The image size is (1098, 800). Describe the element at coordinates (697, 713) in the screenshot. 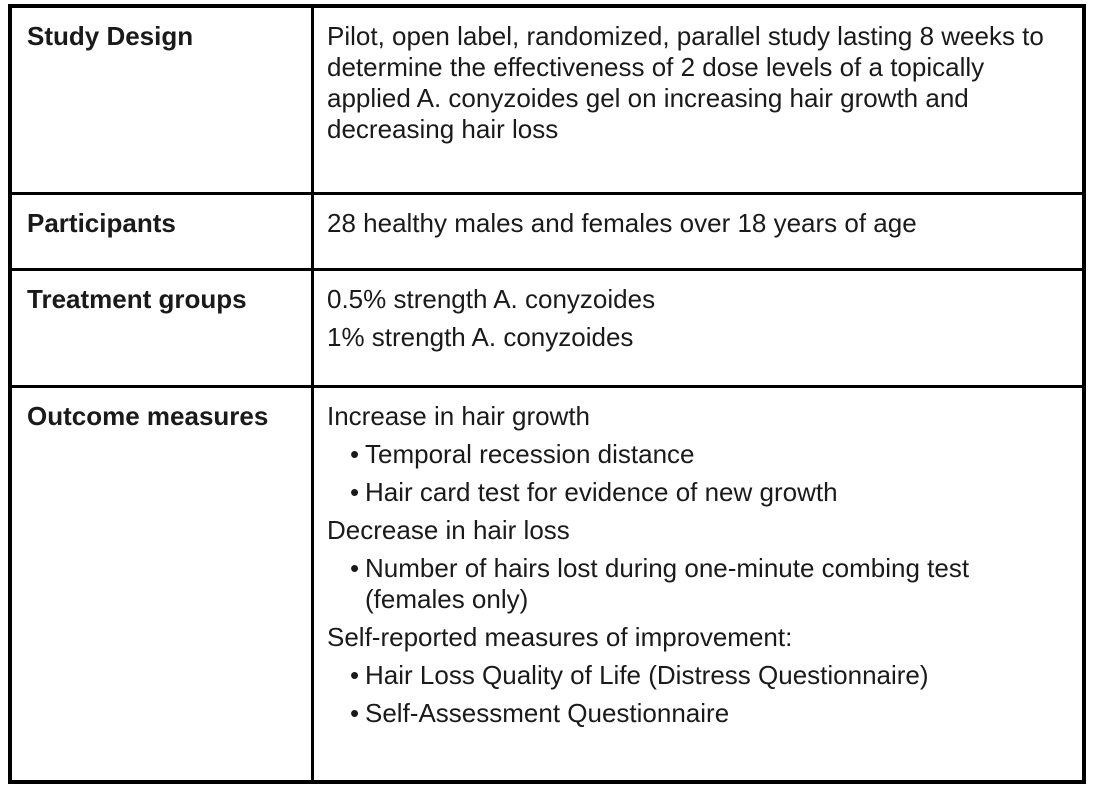

I see `bullet-line: Self-Assessment Questionnaire` at that location.